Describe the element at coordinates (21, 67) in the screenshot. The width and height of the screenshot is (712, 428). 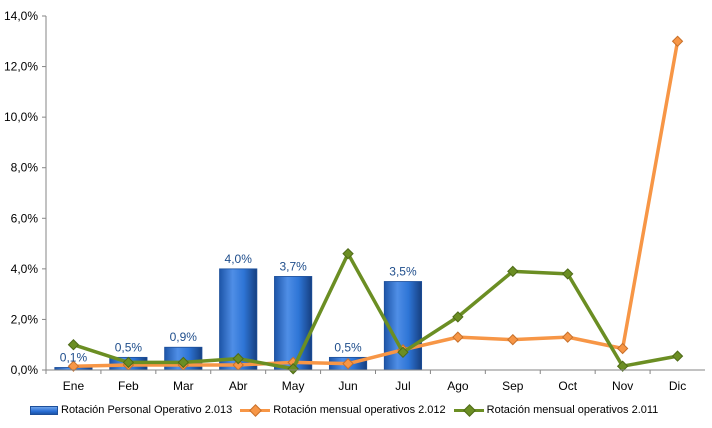
I see `y-tick-label: 12,0%` at that location.